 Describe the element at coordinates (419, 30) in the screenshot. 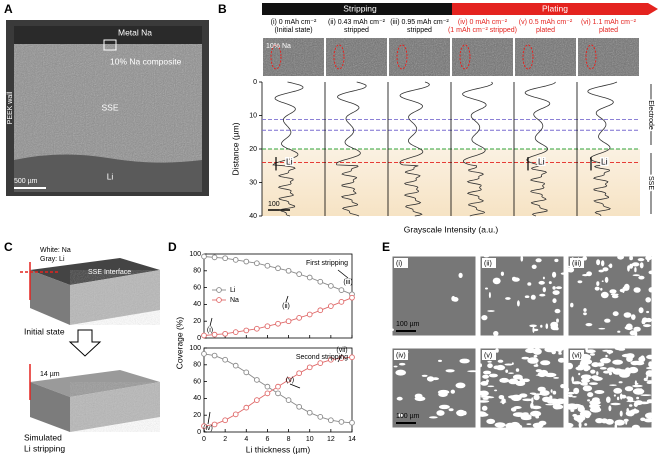

I see `column-subtitle: stripped` at that location.